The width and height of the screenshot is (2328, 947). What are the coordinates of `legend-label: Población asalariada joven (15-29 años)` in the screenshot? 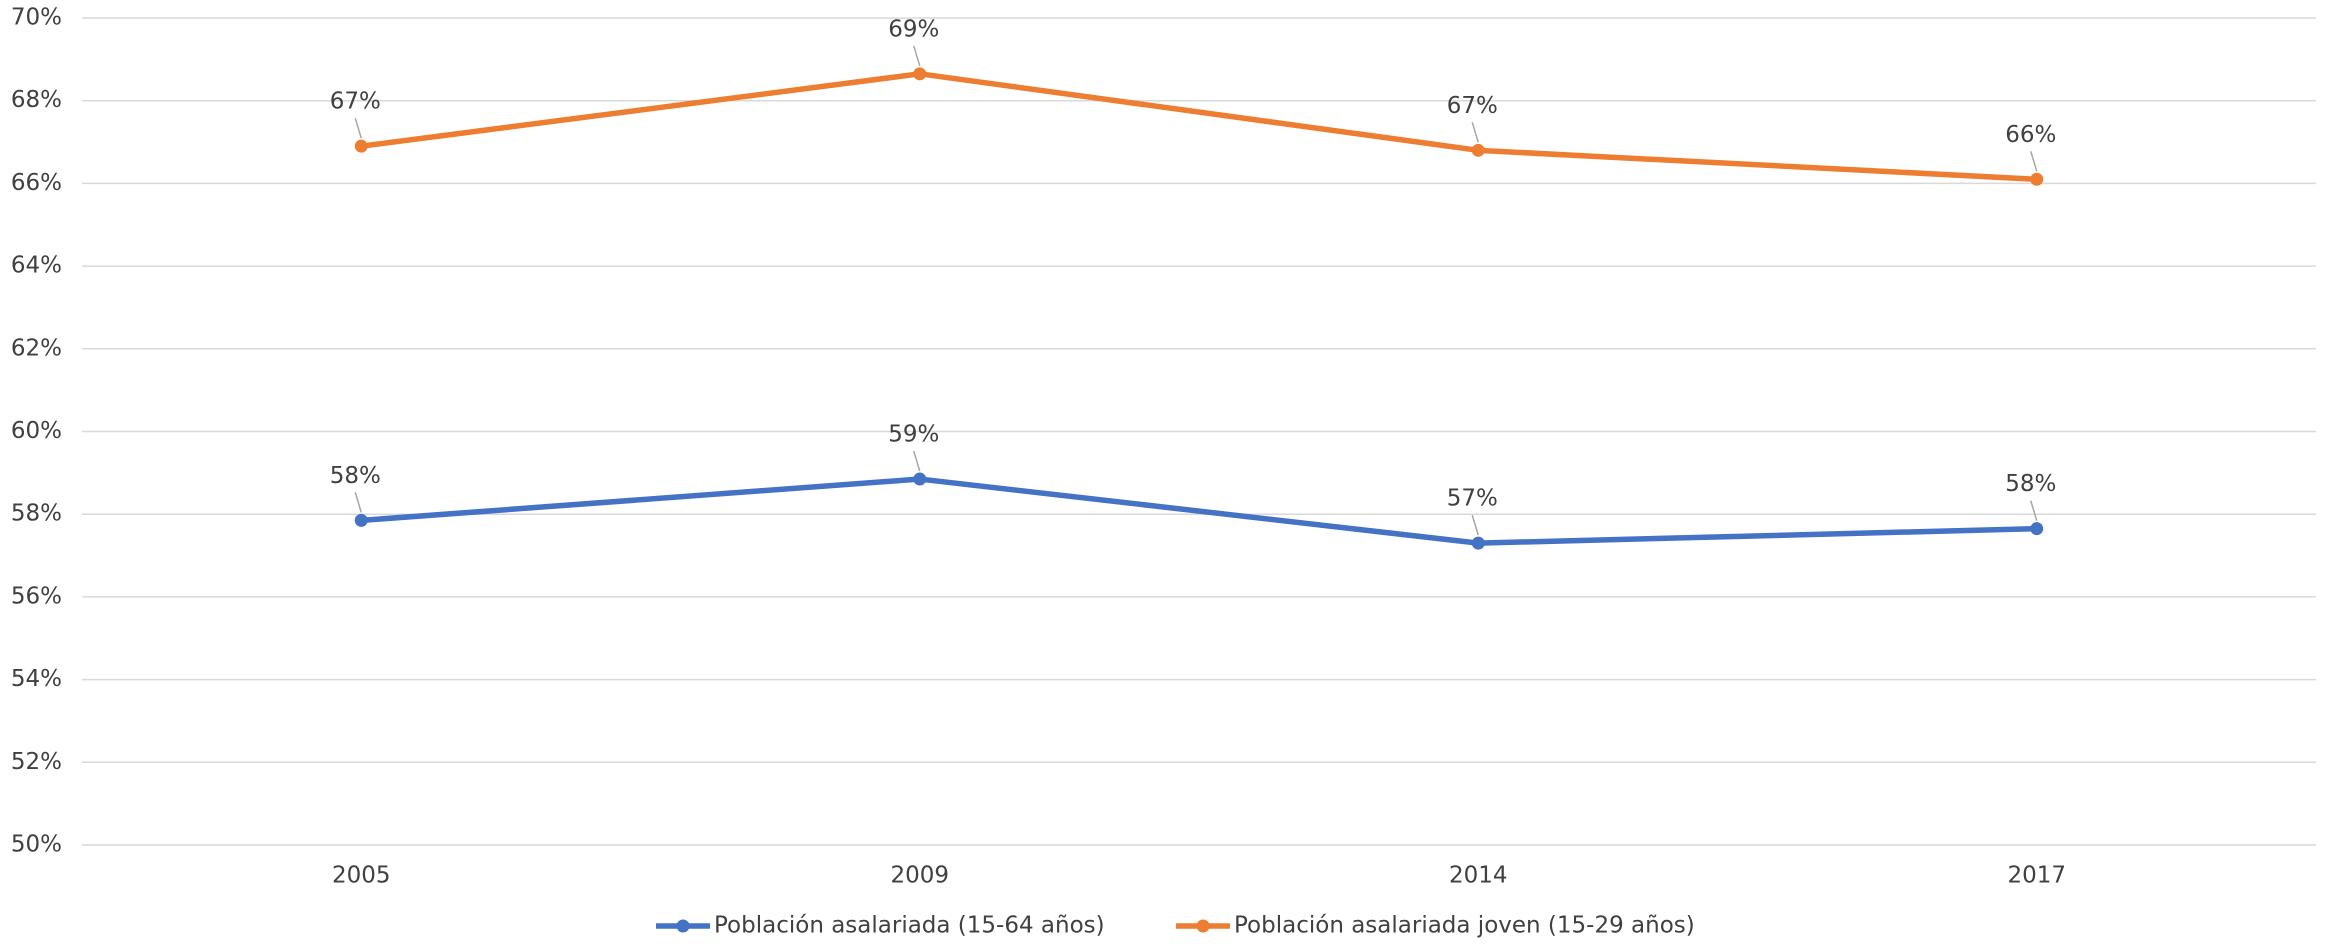 It's located at (1464, 926).